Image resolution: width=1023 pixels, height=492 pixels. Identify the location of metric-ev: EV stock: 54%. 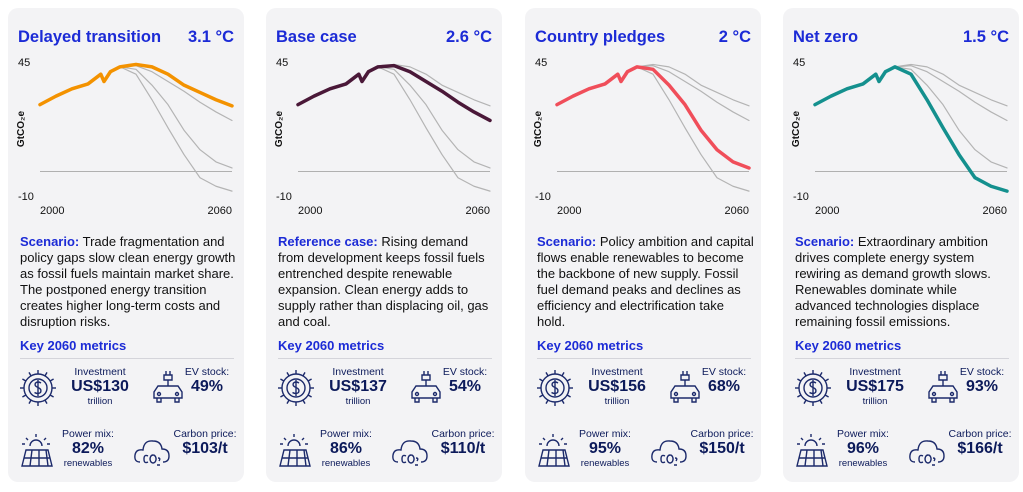
(465, 381).